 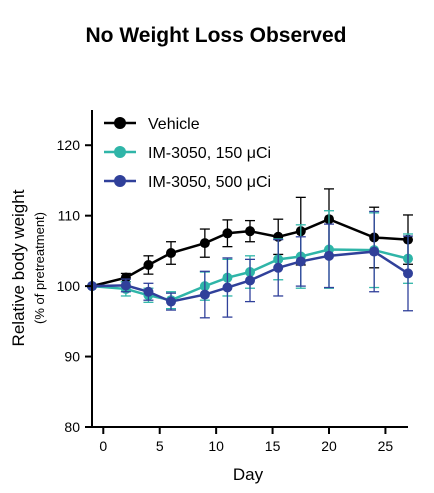 I want to click on x-tick-label: 5, so click(x=160, y=446).